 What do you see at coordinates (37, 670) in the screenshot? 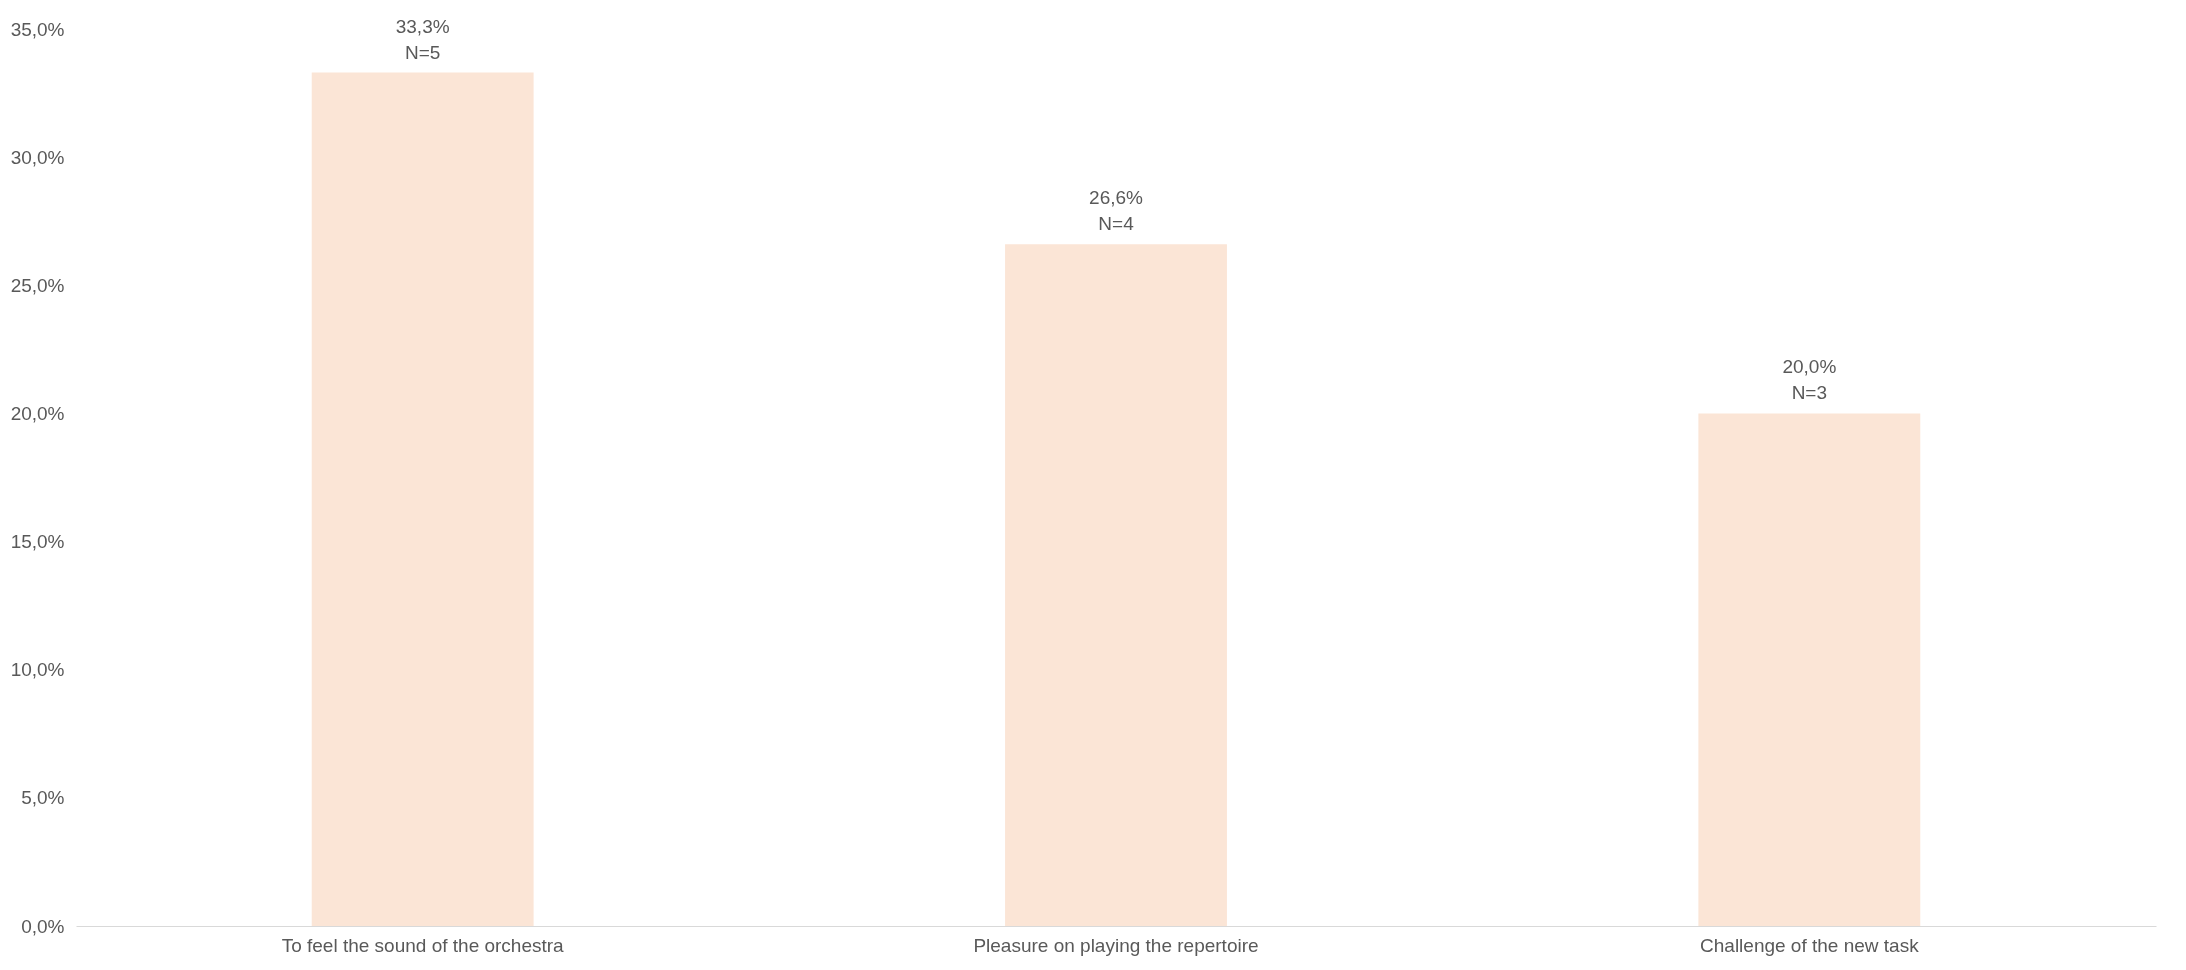
I see `y-tick-label: 10,0%` at bounding box center [37, 670].